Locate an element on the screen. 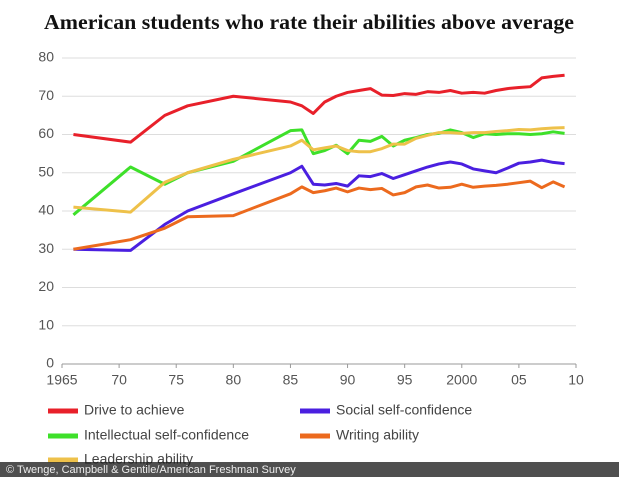 The height and width of the screenshot is (477, 619). y-tick-label: 80 is located at coordinates (46, 57).